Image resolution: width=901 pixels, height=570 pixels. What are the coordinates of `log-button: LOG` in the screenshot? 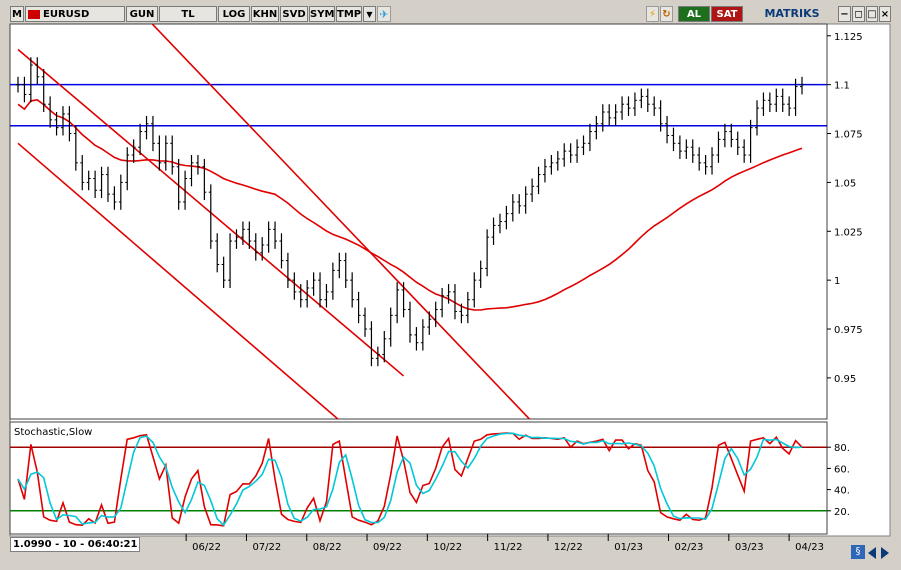 It's located at (234, 14).